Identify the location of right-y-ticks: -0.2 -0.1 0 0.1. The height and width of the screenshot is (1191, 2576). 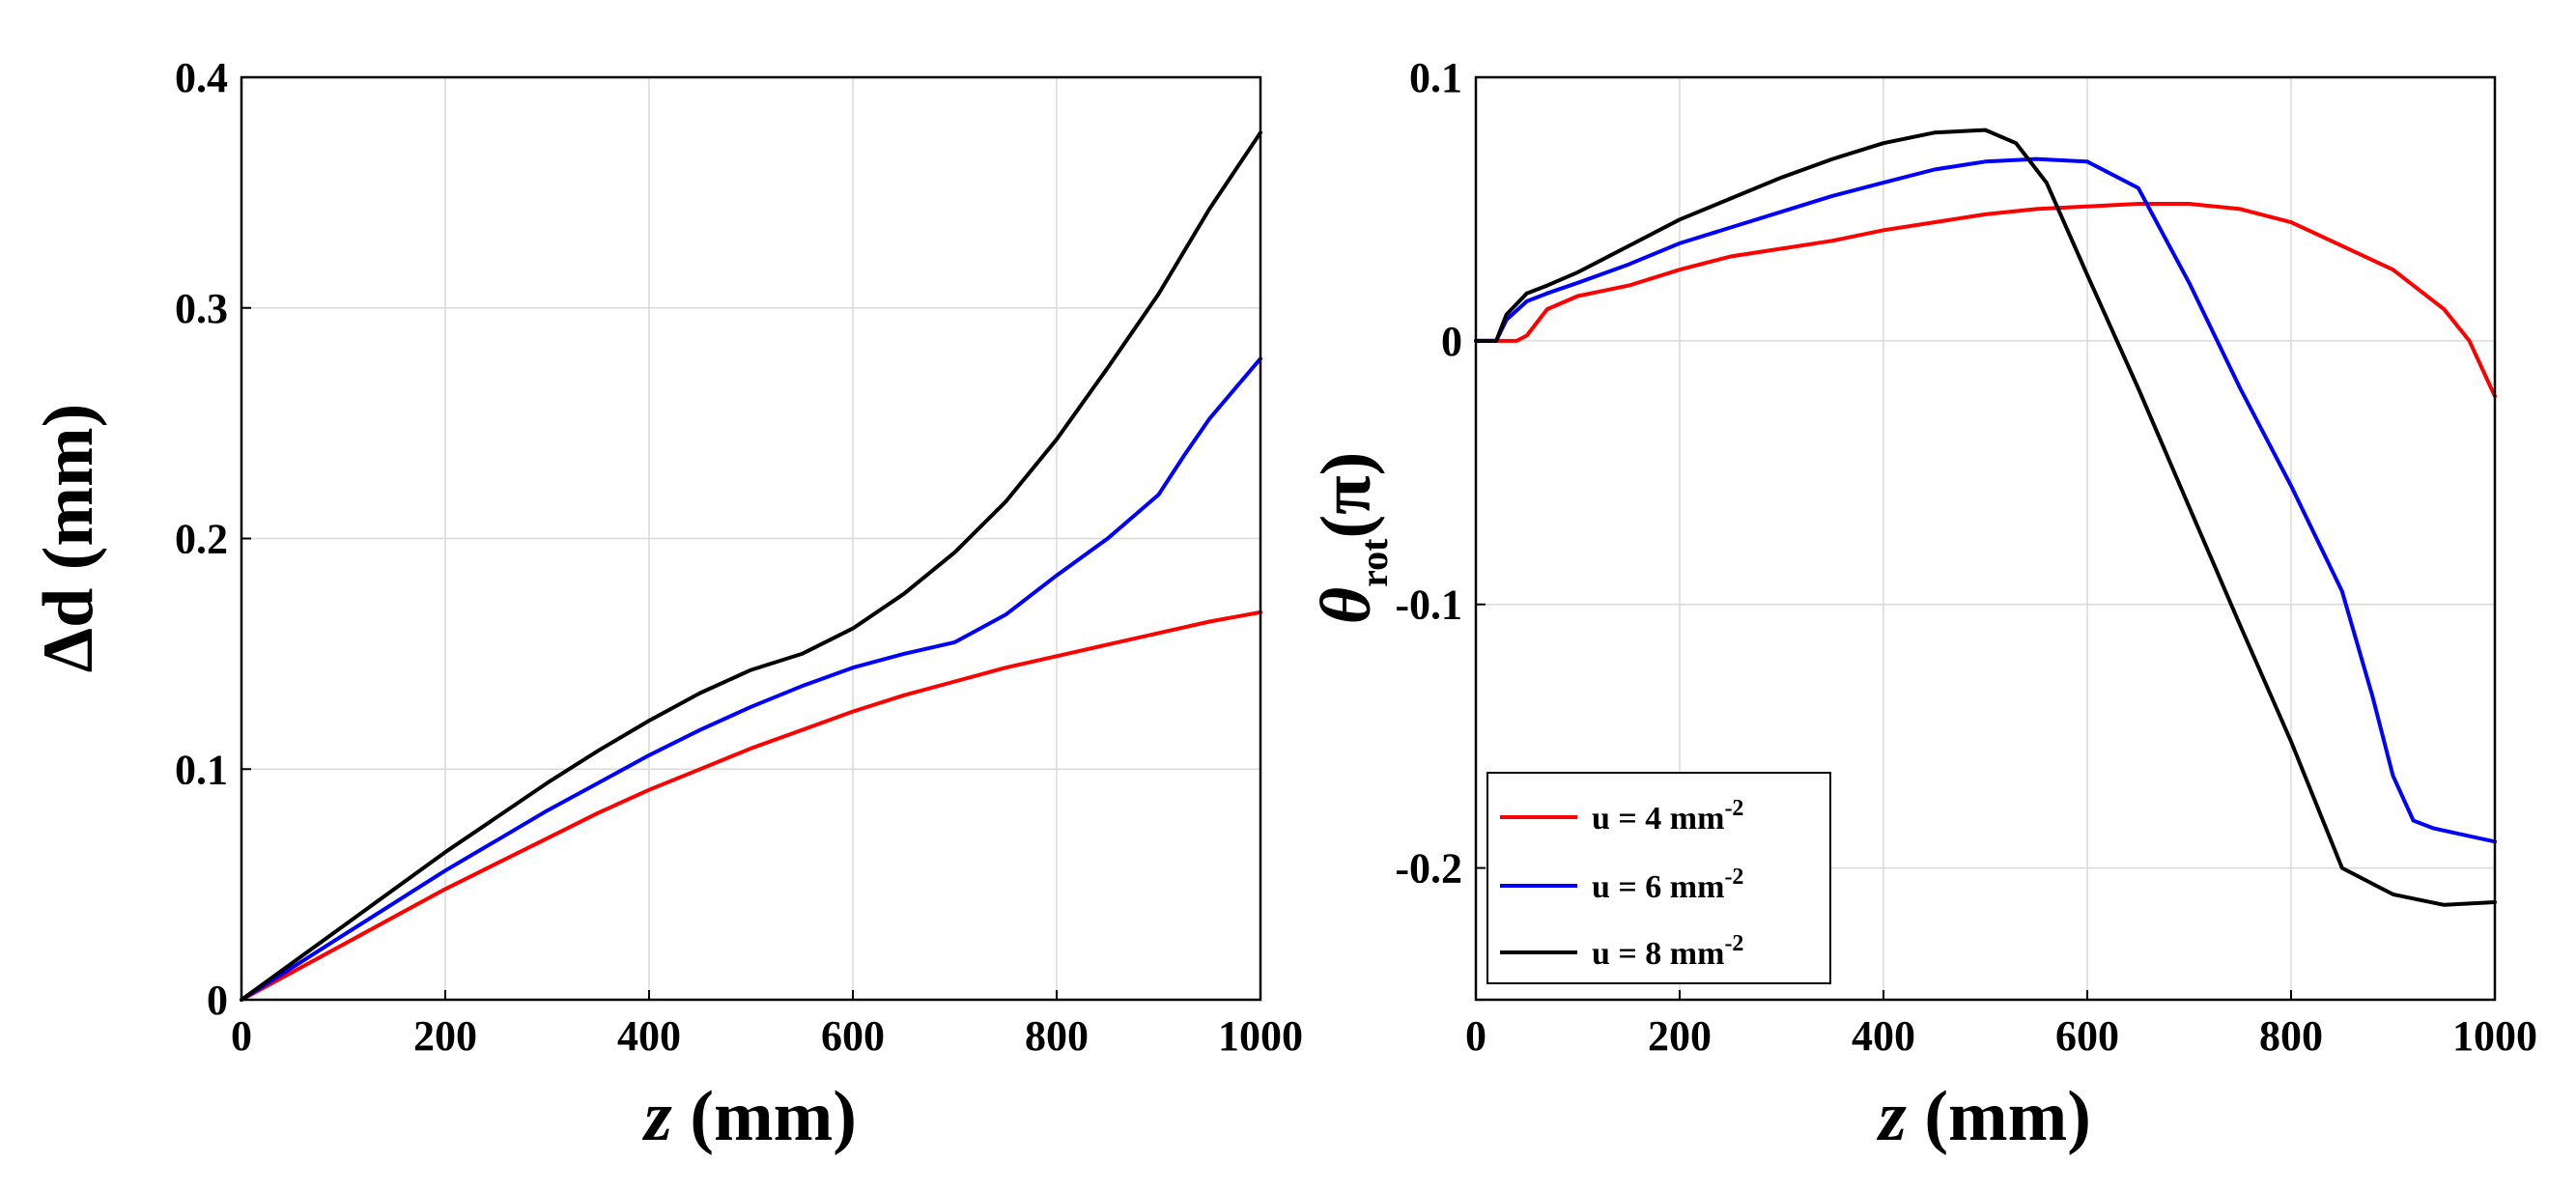
(1440, 474).